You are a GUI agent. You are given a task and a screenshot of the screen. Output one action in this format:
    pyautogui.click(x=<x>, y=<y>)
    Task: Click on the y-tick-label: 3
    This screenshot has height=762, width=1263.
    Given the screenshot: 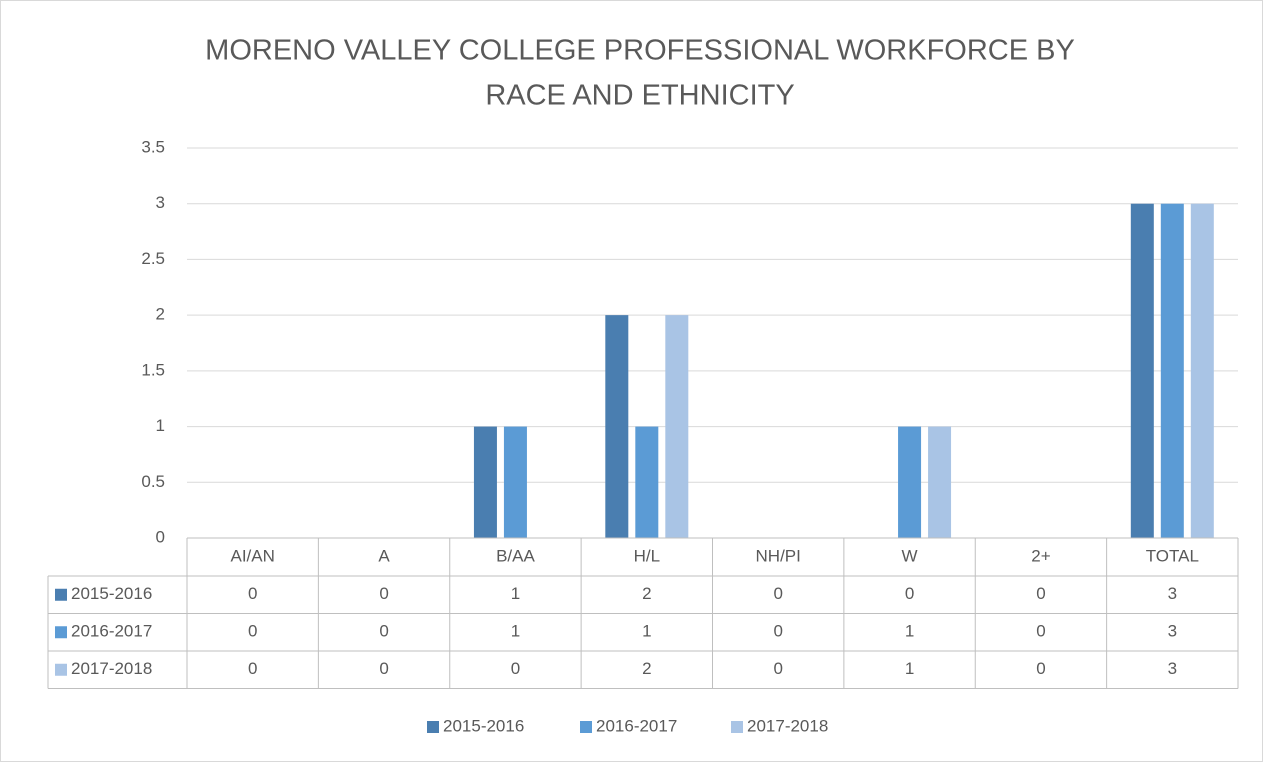 What is the action you would take?
    pyautogui.click(x=160, y=202)
    